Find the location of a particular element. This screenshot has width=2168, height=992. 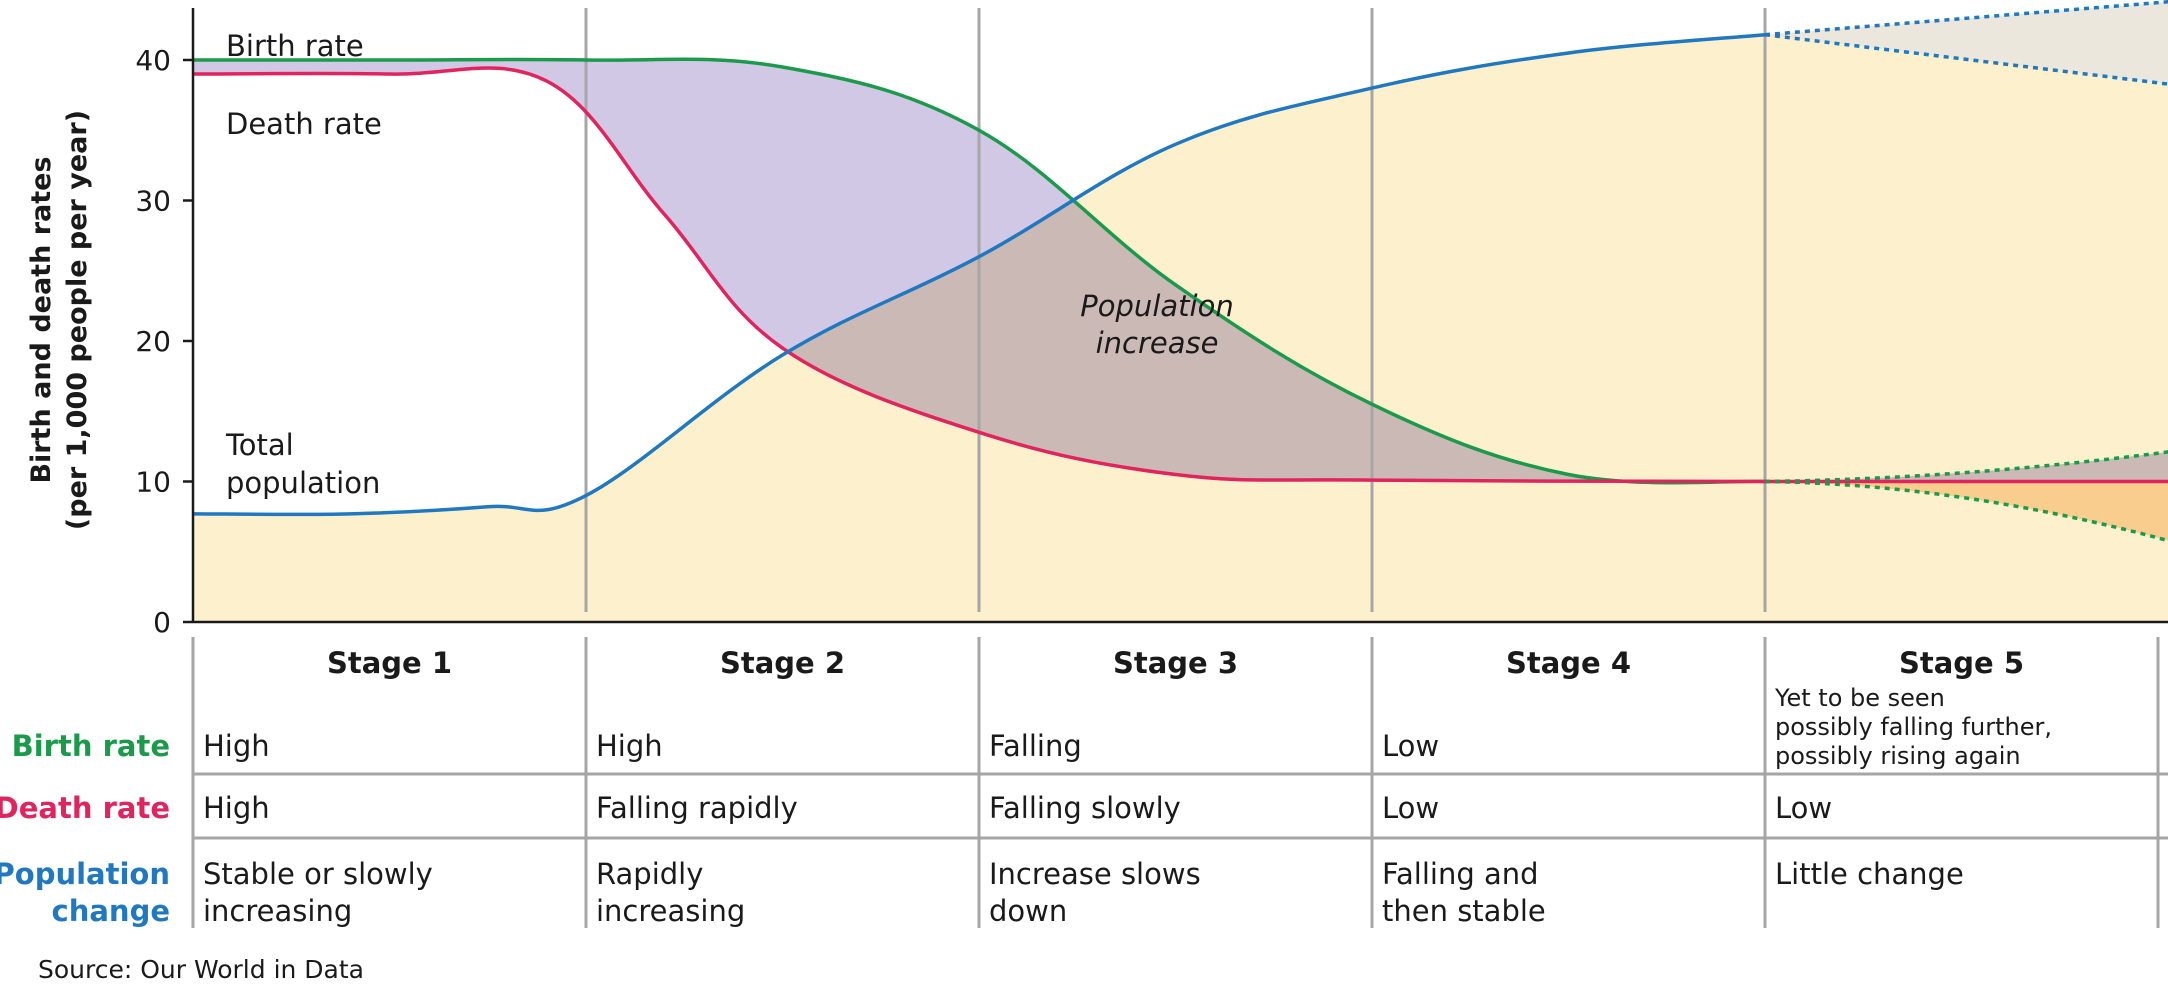

table-cell-r0-c4: possibly falling further, is located at coordinates (1913, 727).